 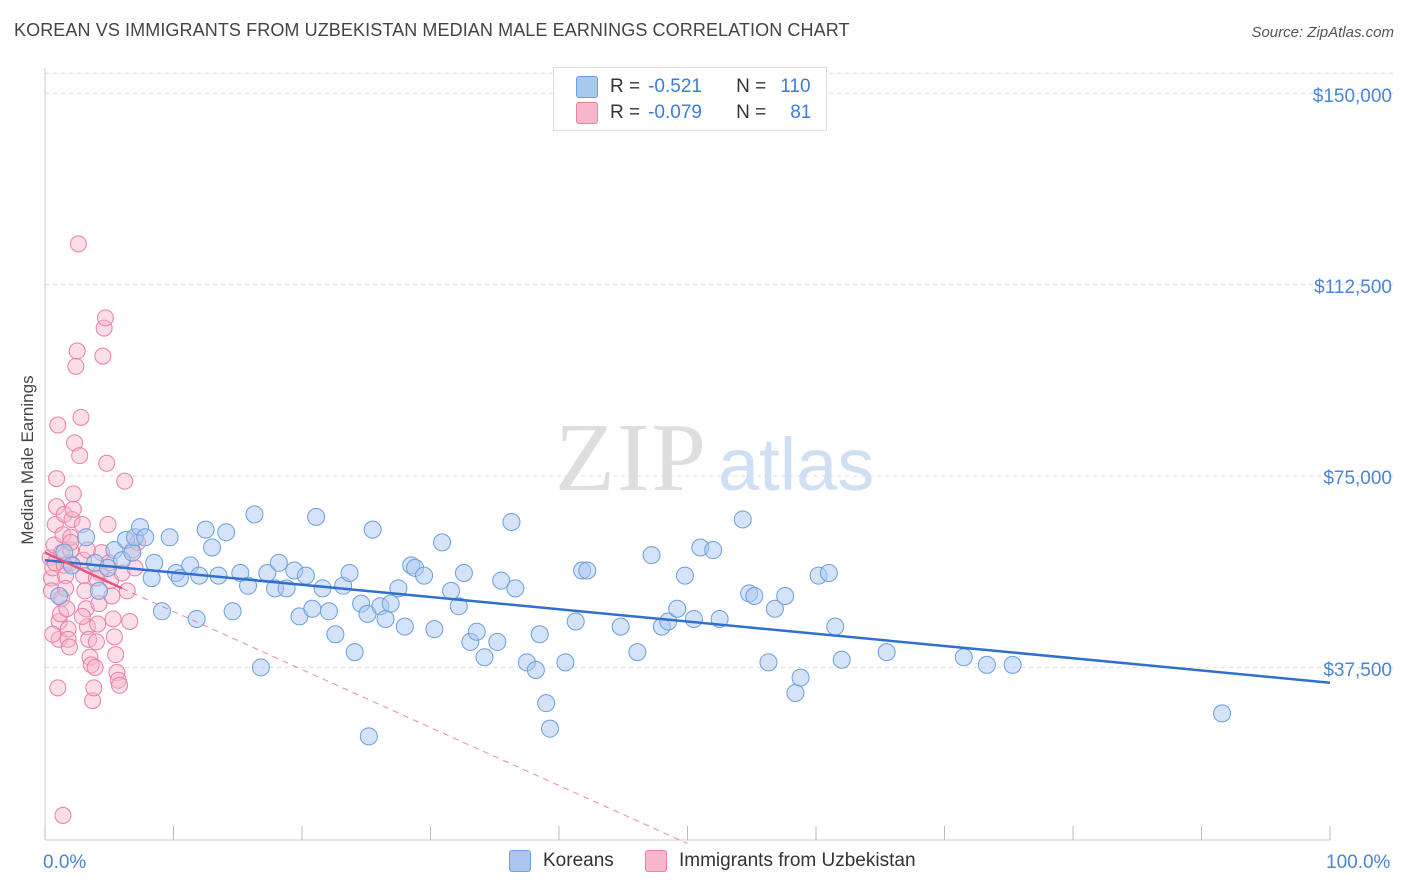 I want to click on legend-swatch-pink, so click(x=587, y=113).